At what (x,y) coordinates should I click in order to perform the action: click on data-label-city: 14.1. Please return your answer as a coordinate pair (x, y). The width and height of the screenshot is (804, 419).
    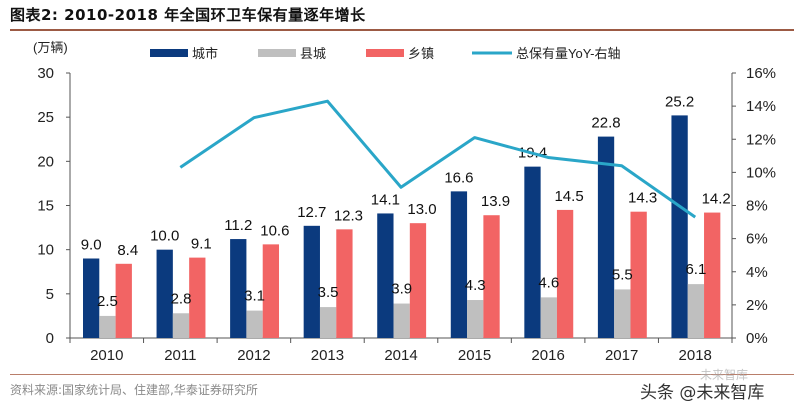
    Looking at the image, I should click on (385, 199).